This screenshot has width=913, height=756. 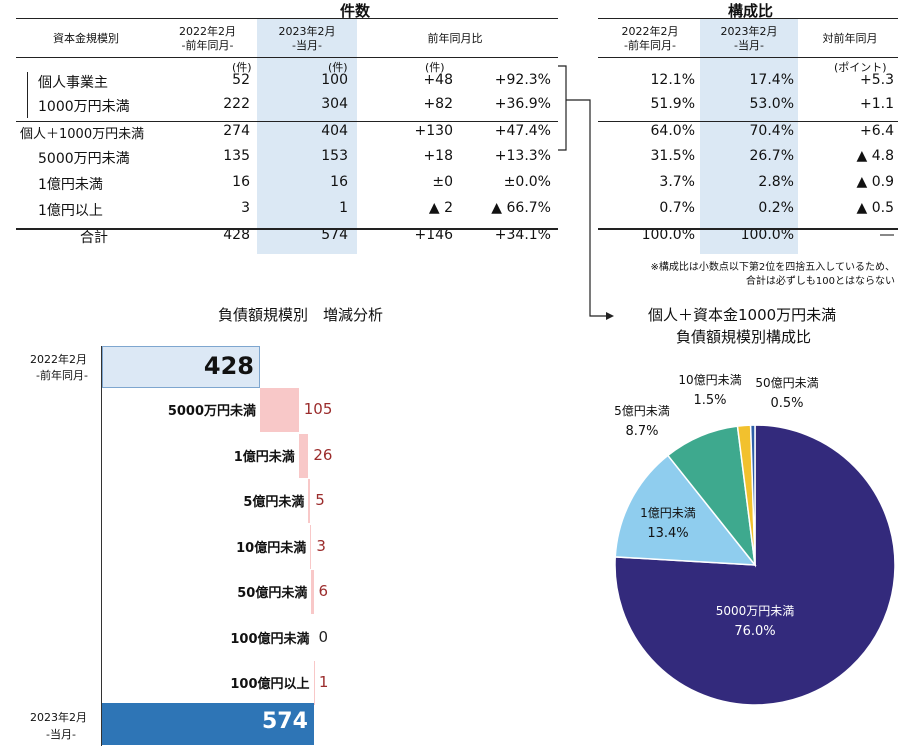 What do you see at coordinates (321, 546) in the screenshot?
I see `value-label: 3` at bounding box center [321, 546].